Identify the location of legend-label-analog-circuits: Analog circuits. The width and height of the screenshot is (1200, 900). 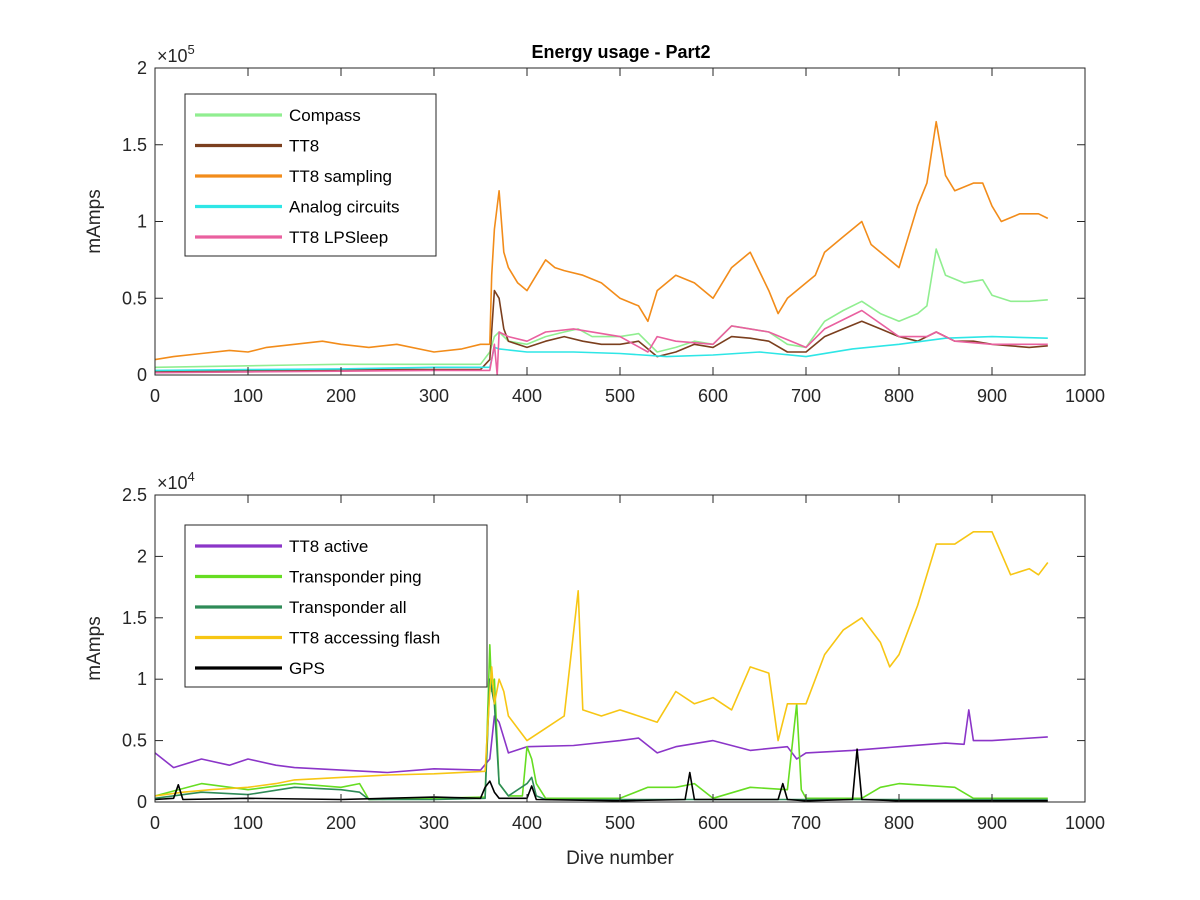
(344, 207).